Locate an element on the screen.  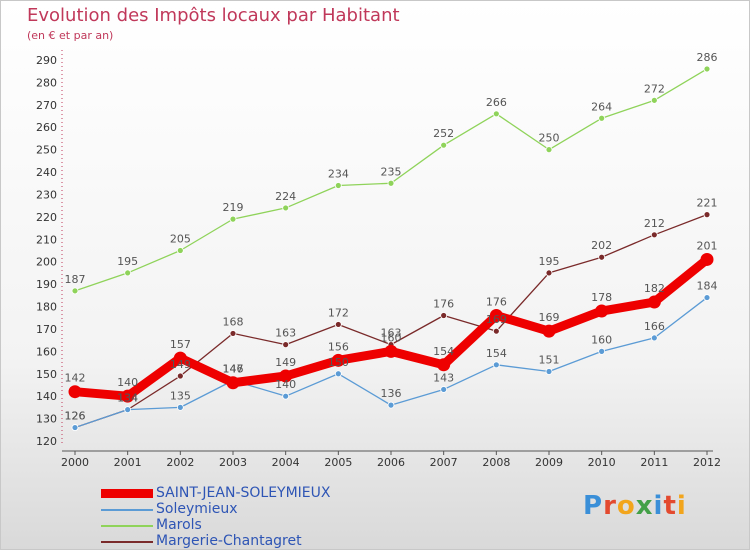
y-tick-label: 160 is located at coordinates (46, 351).